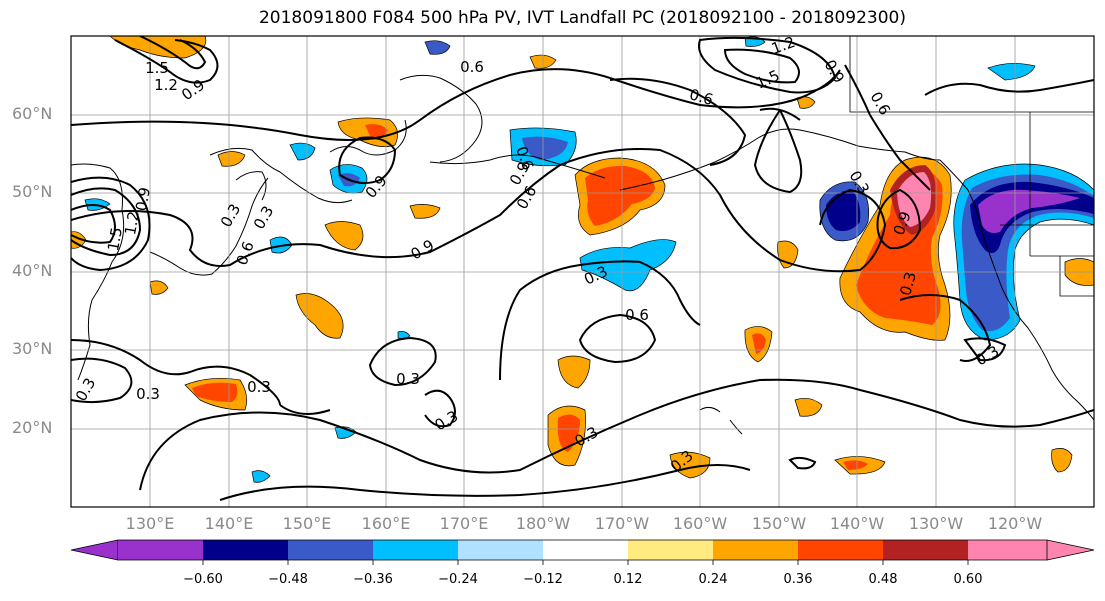 The image size is (1105, 601). What do you see at coordinates (883, 579) in the screenshot?
I see `colorbar-tick-label: 0.48` at bounding box center [883, 579].